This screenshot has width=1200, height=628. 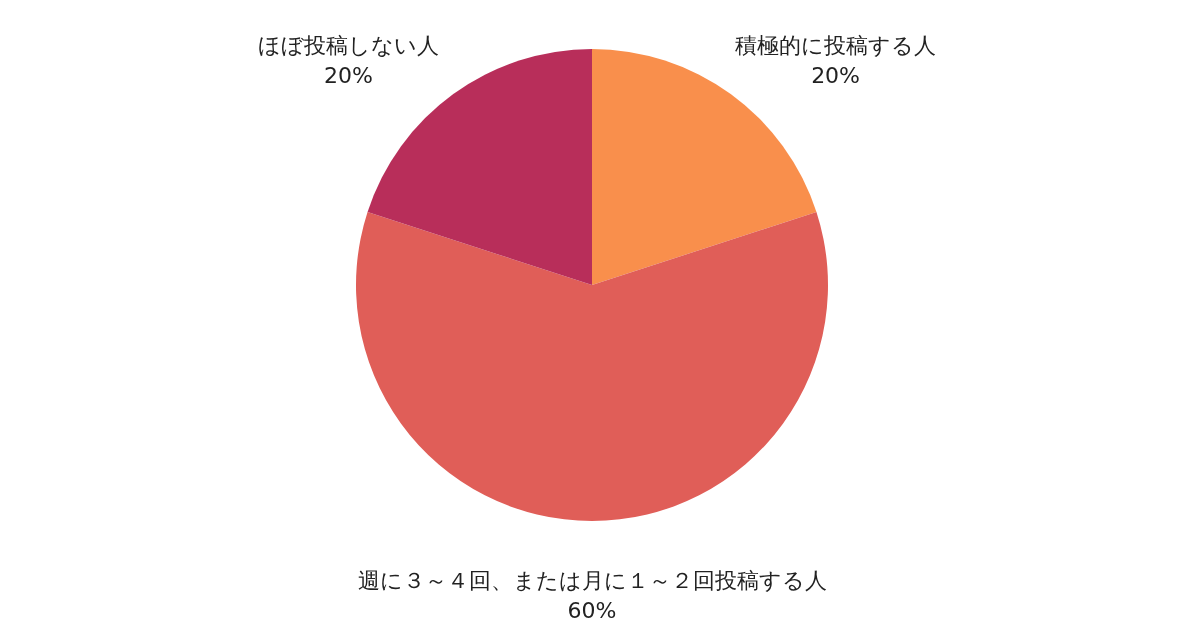 What do you see at coordinates (592, 580) in the screenshot?
I see `slice-label: 週に３～４回、または月に１～２回投稿する人` at bounding box center [592, 580].